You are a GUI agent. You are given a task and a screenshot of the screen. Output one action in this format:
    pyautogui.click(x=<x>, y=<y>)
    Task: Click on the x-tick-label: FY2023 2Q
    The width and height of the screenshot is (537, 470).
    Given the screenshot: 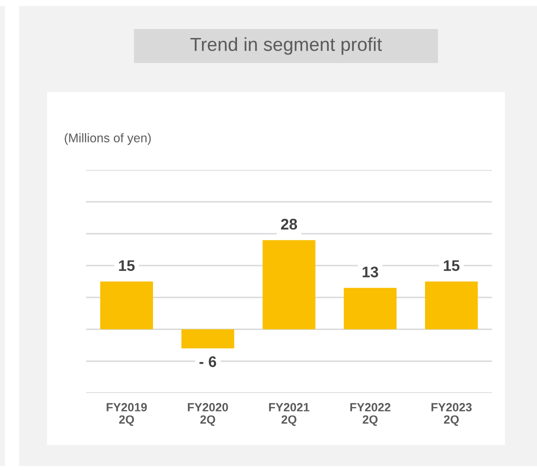 What is the action you would take?
    pyautogui.click(x=452, y=414)
    